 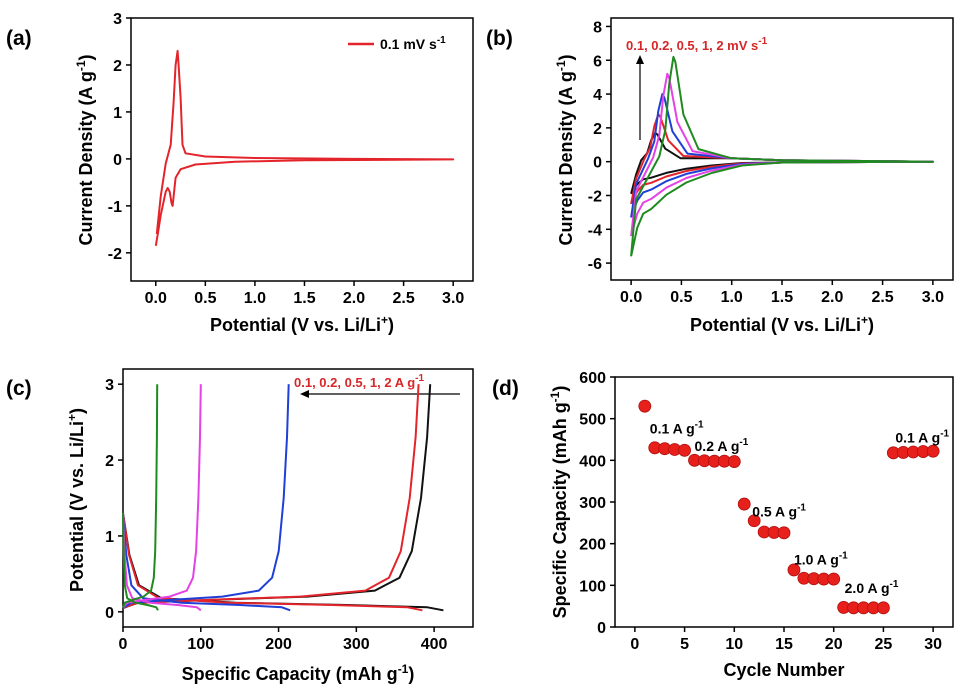 I want to click on ytick-label-b: 2, so click(x=597, y=129).